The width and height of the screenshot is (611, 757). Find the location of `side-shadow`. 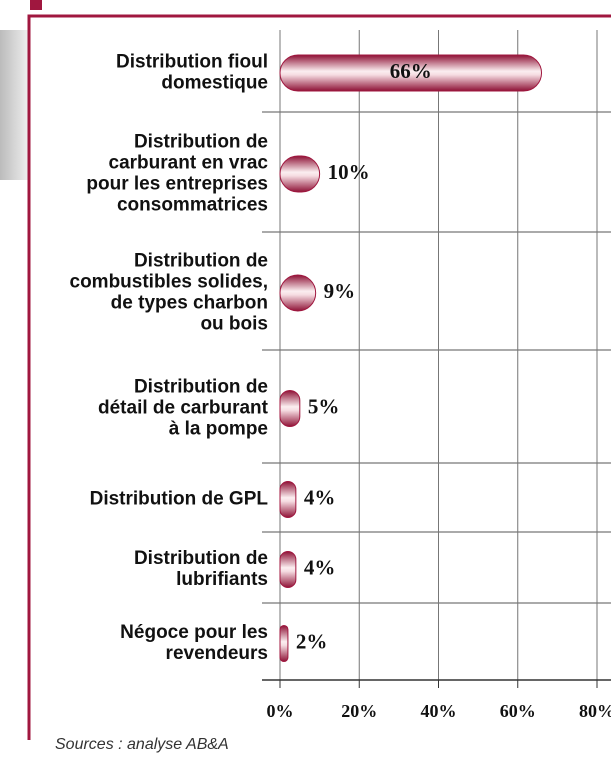

side-shadow is located at coordinates (14, 105).